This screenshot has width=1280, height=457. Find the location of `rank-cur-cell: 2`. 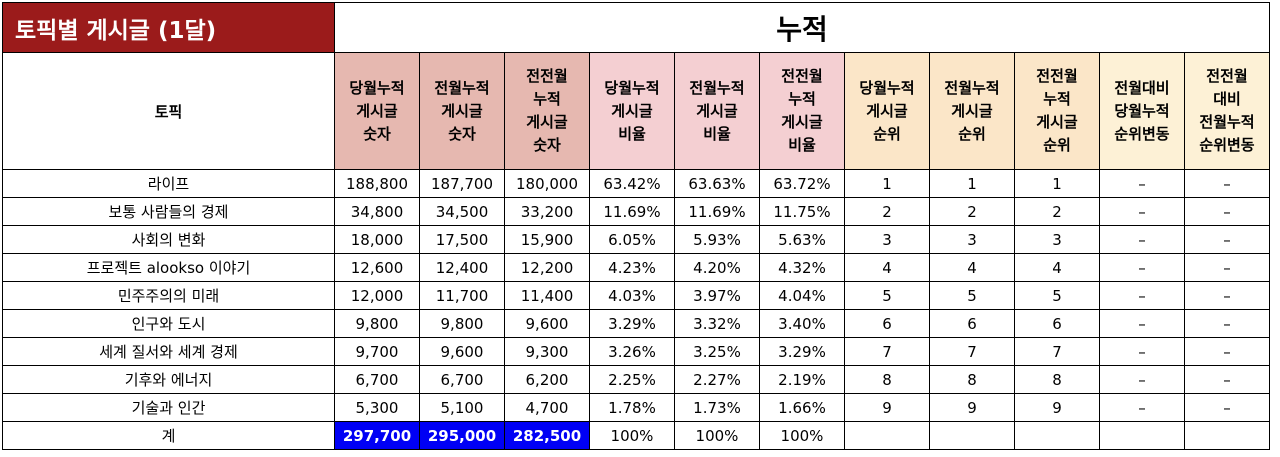

rank-cur-cell: 2 is located at coordinates (887, 211).